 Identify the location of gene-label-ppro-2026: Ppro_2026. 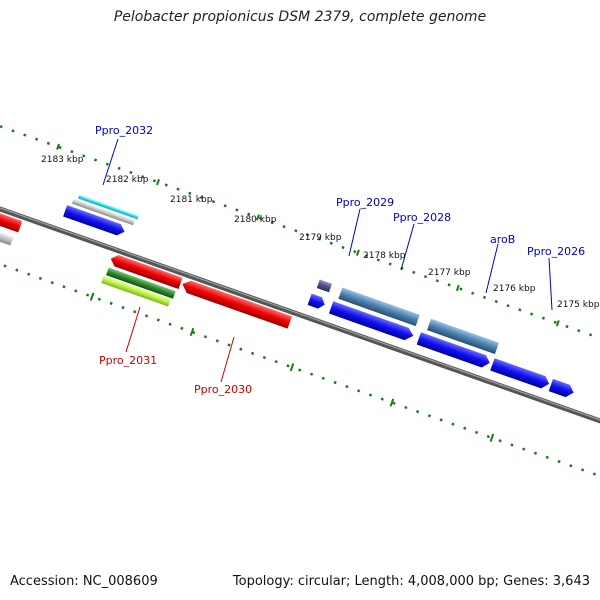
(556, 251).